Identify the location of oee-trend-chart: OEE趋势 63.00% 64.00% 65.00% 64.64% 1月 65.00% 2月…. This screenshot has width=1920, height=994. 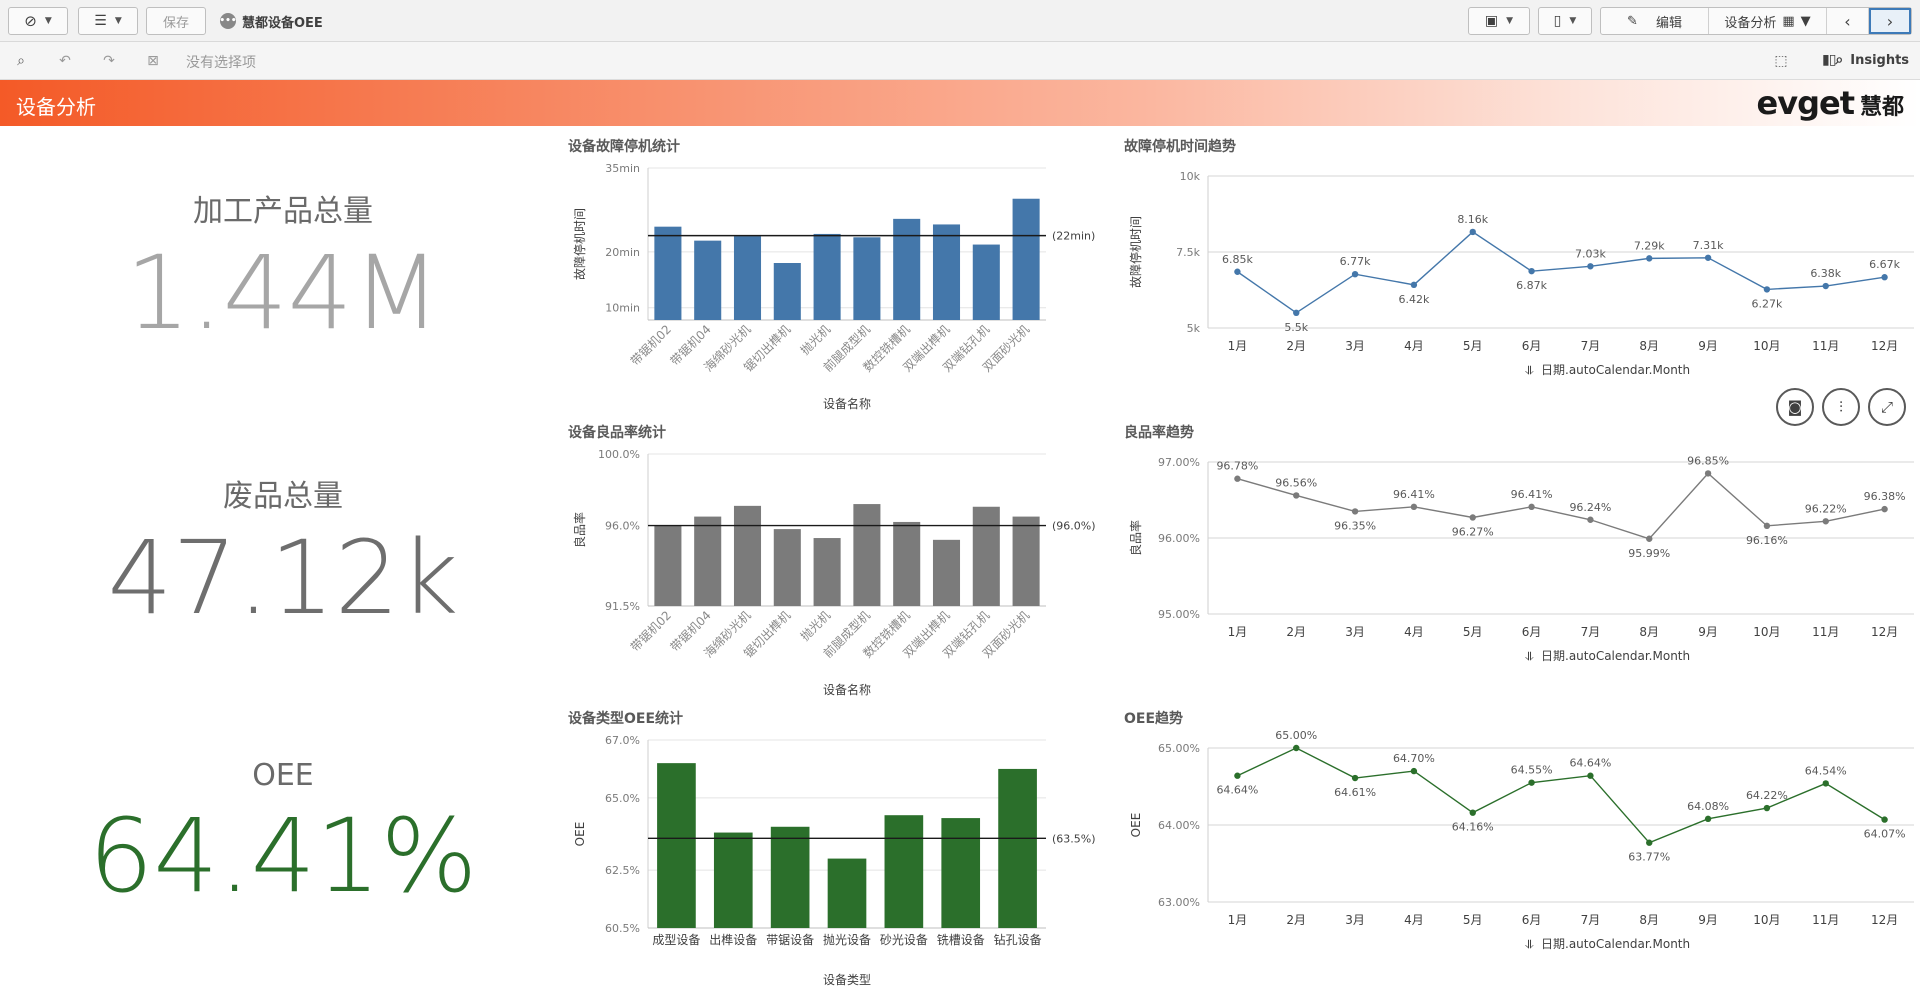
(1519, 849).